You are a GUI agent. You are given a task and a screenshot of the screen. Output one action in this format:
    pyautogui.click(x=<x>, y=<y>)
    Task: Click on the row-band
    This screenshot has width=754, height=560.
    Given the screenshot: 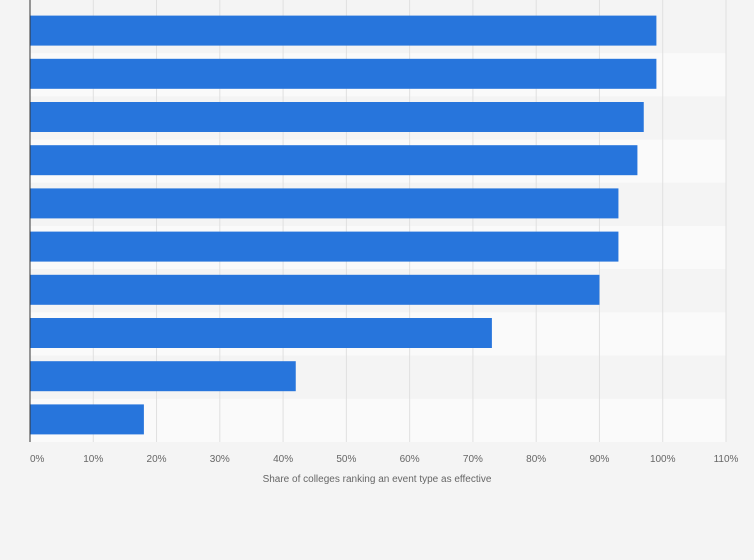 What is the action you would take?
    pyautogui.click(x=378, y=420)
    